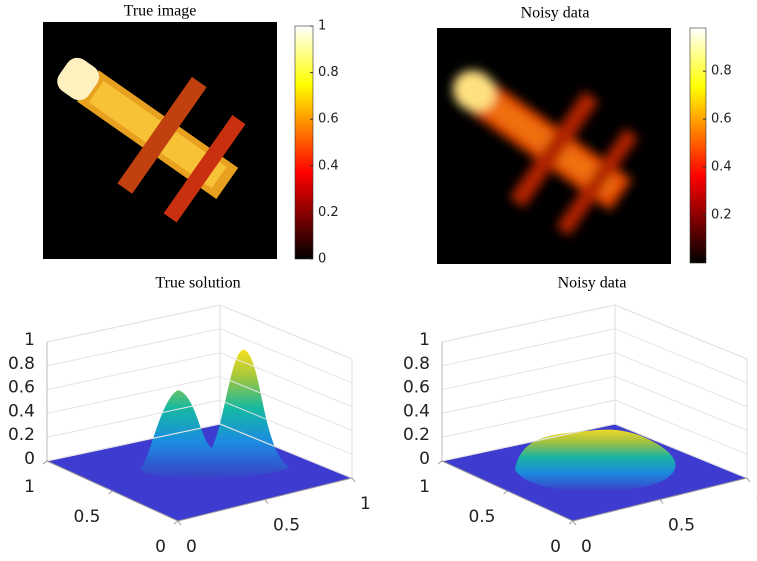 The image size is (757, 561). What do you see at coordinates (322, 26) in the screenshot?
I see `colorbar-tick-label: 1` at bounding box center [322, 26].